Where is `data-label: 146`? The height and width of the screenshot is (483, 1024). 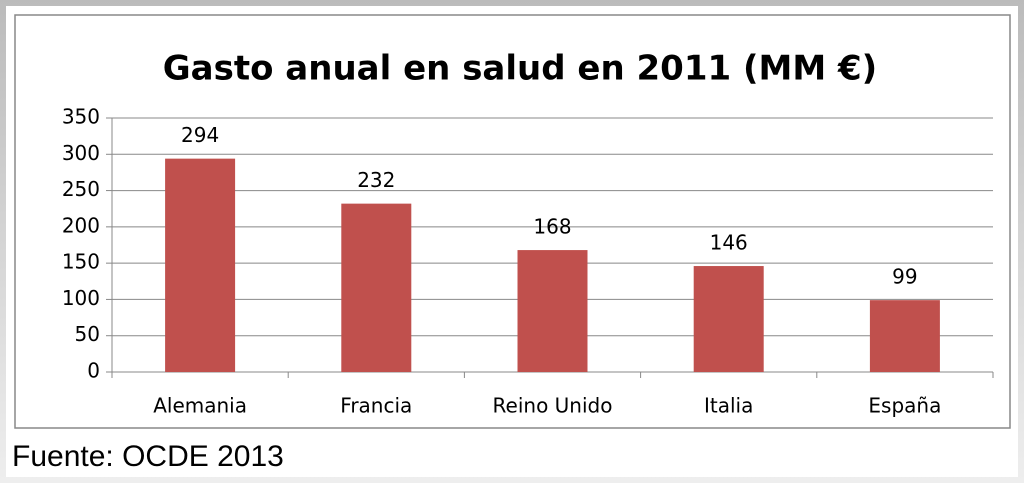 data-label: 146 is located at coordinates (729, 243).